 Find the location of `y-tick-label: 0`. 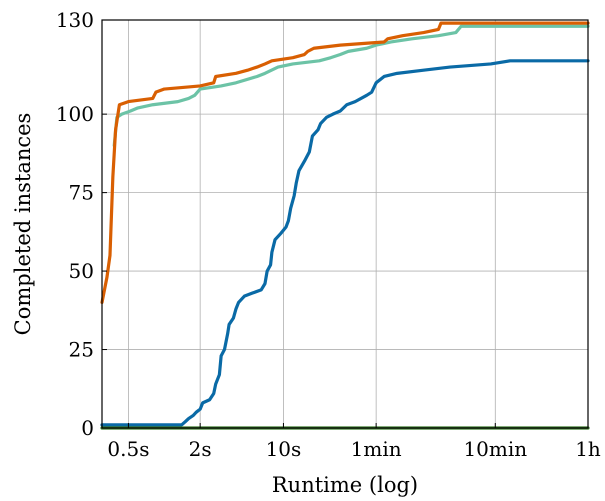

y-tick-label: 0 is located at coordinates (87, 428).